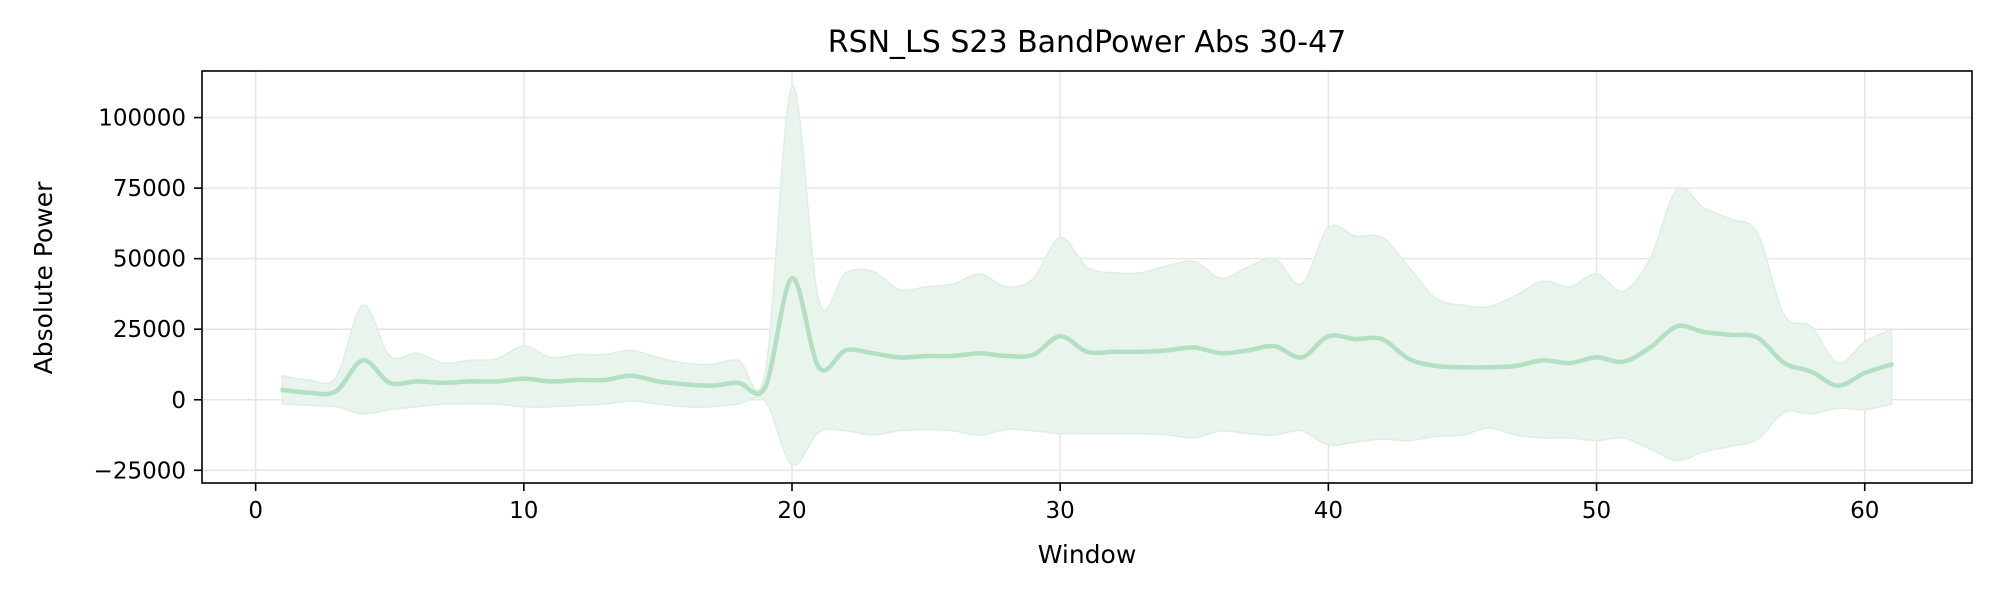  What do you see at coordinates (255, 511) in the screenshot?
I see `x-tick-label: 0` at bounding box center [255, 511].